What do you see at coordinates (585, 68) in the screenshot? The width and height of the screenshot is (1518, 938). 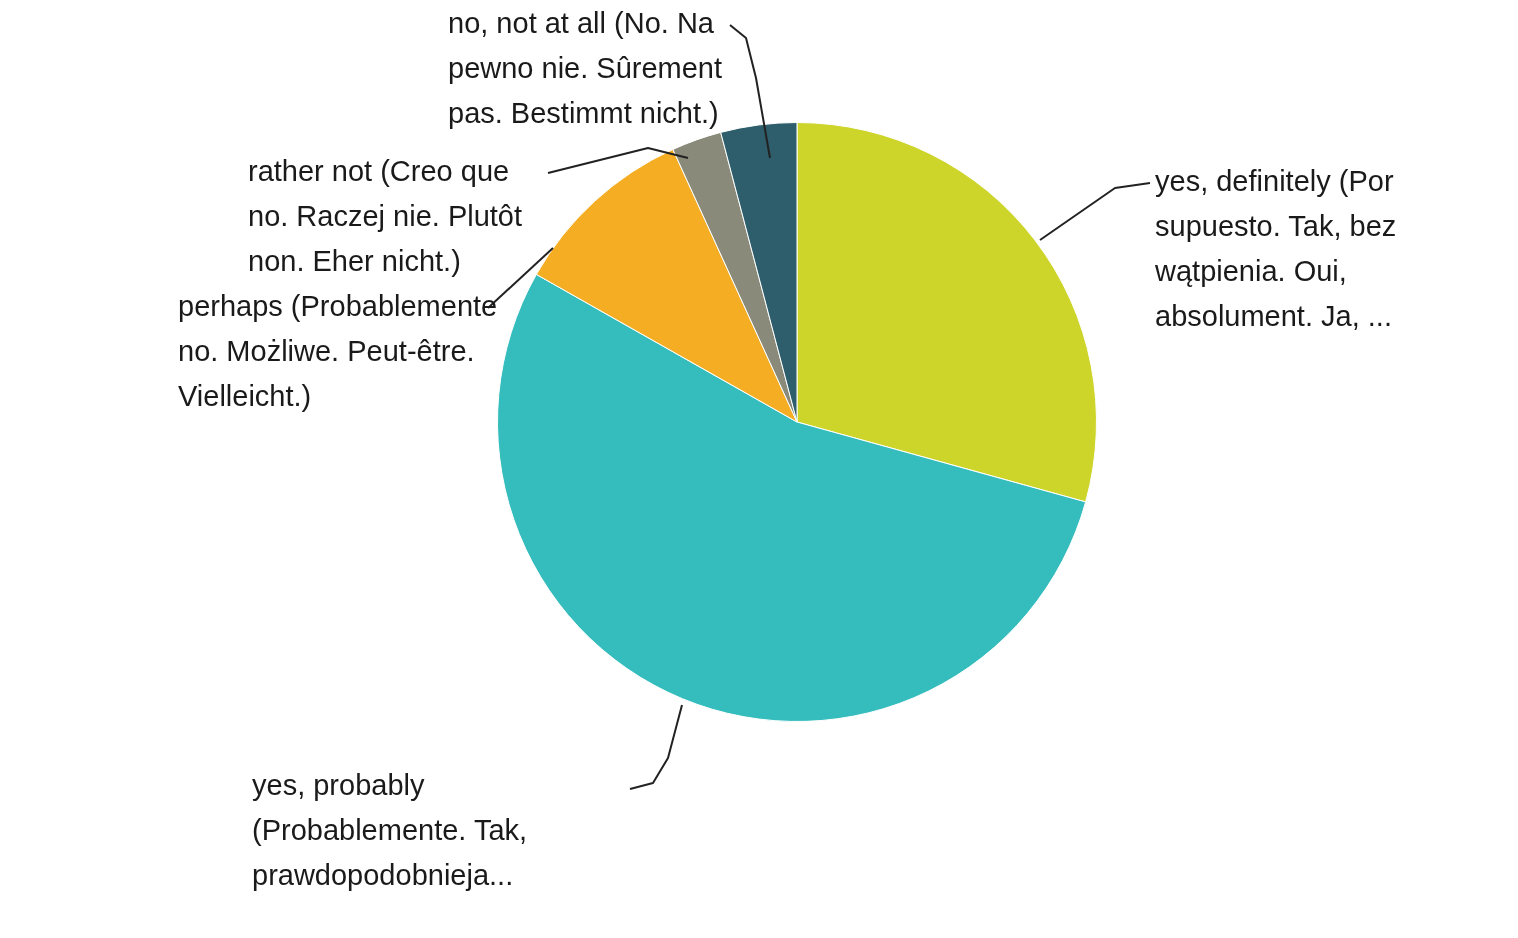 I see `slice-label: no, not at all (No. Na pewno nie. Sûrement pas. Bestimmt nicht.)` at bounding box center [585, 68].